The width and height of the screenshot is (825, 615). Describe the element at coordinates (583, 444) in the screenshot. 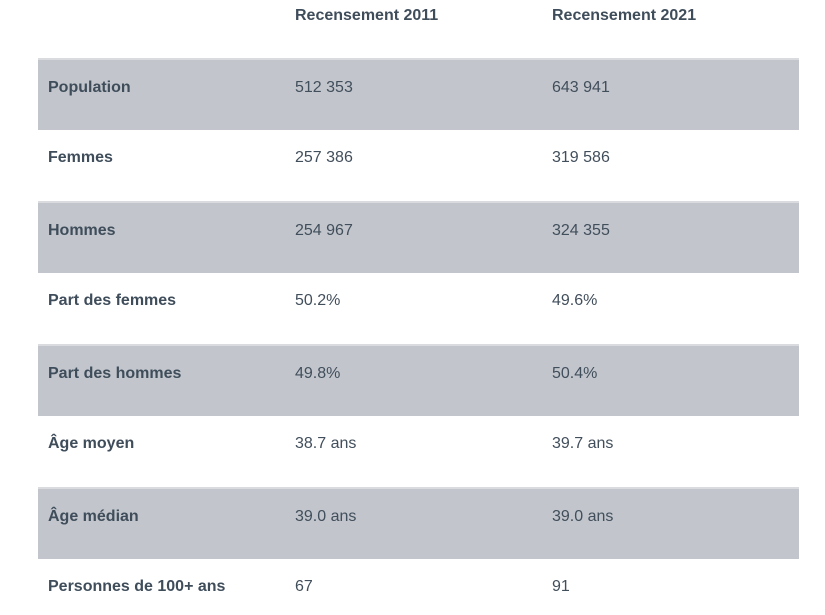

I see `row-value-2021: 39.7 ans` at that location.